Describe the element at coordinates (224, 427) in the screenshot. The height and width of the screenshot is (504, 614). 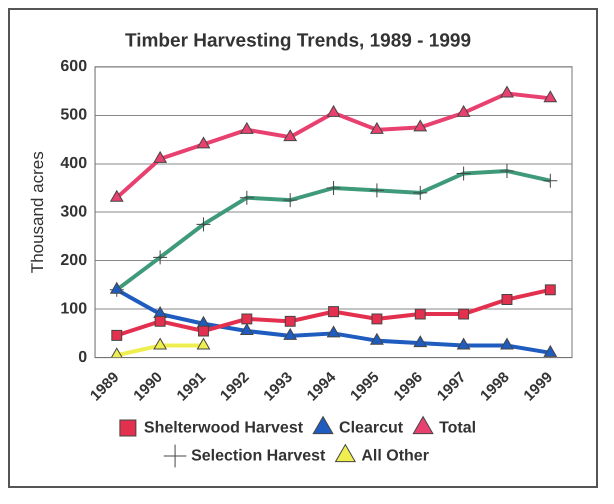
I see `legend-label: Shelterwood Harvest` at that location.